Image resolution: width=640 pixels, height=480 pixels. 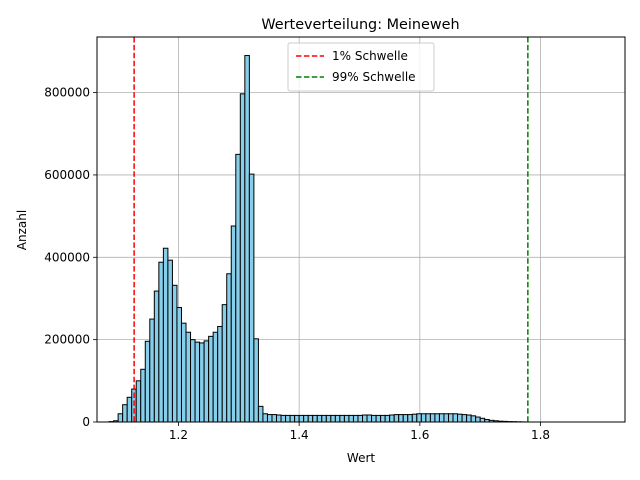 What do you see at coordinates (360, 25) in the screenshot?
I see `chart-title: Werteverteilung: Meineweh` at bounding box center [360, 25].